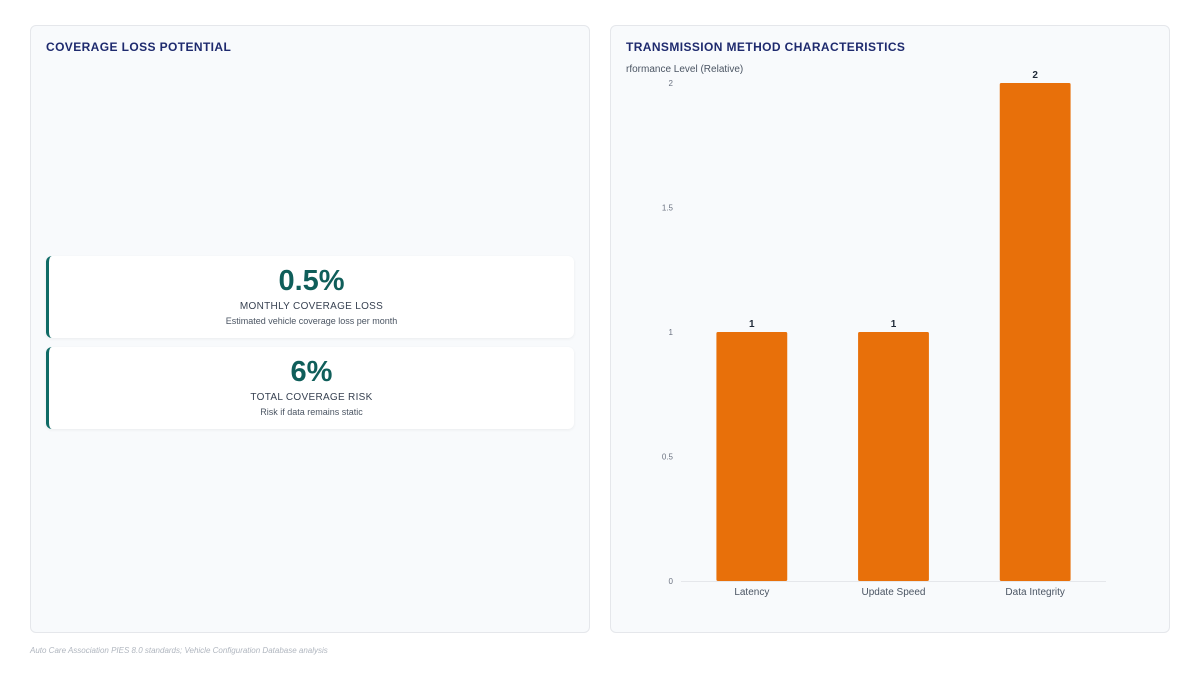 This screenshot has height=675, width=1200. I want to click on bar-latency, so click(752, 456).